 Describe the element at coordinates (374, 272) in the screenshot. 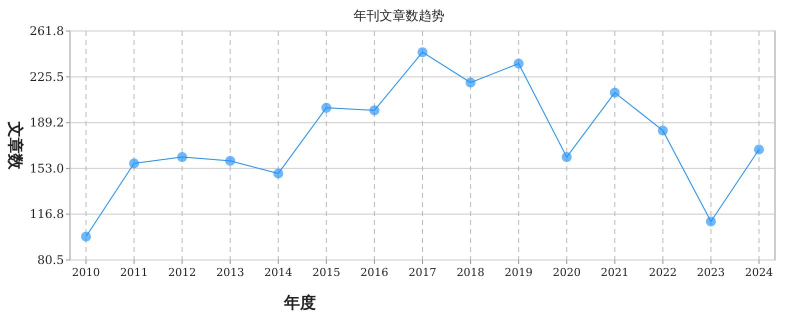

I see `x-tick-label: 2016` at that location.